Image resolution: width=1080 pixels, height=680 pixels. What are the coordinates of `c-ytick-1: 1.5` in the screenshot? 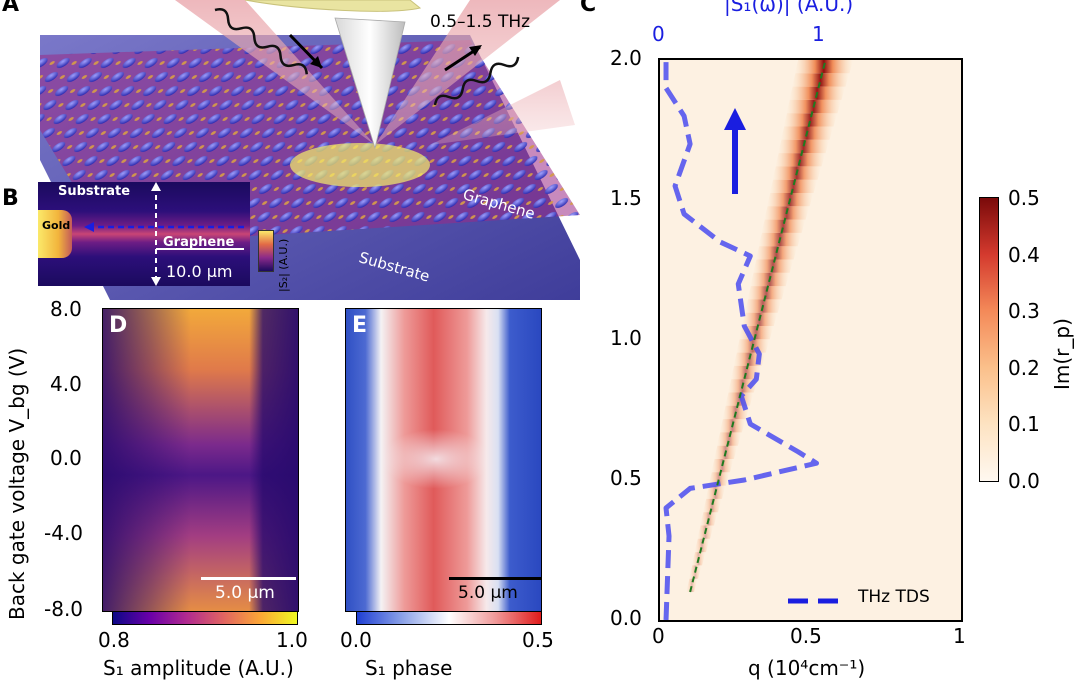 It's located at (626, 198).